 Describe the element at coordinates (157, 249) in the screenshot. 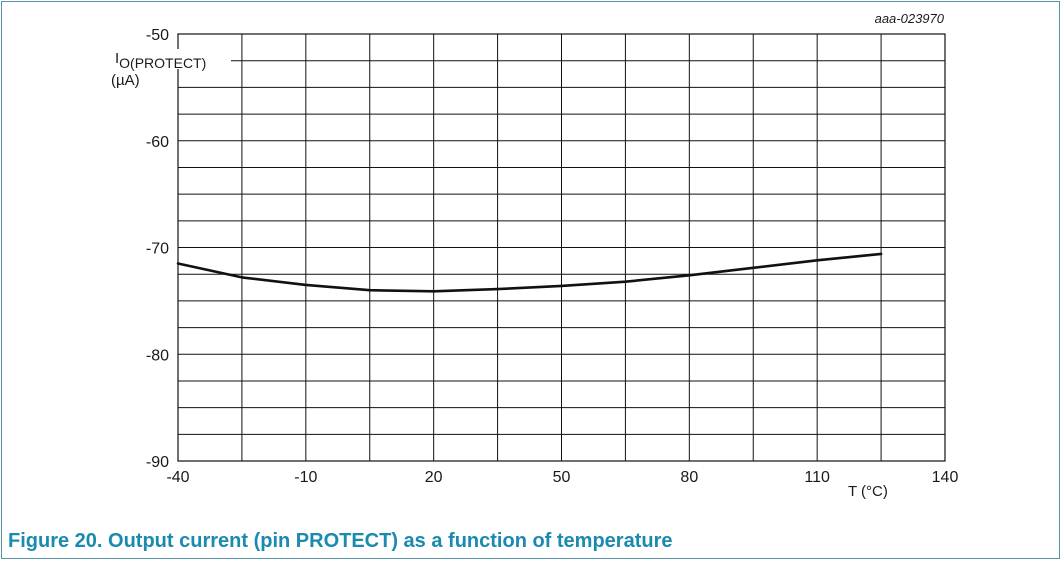

I see `y-tick-label: -70` at that location.